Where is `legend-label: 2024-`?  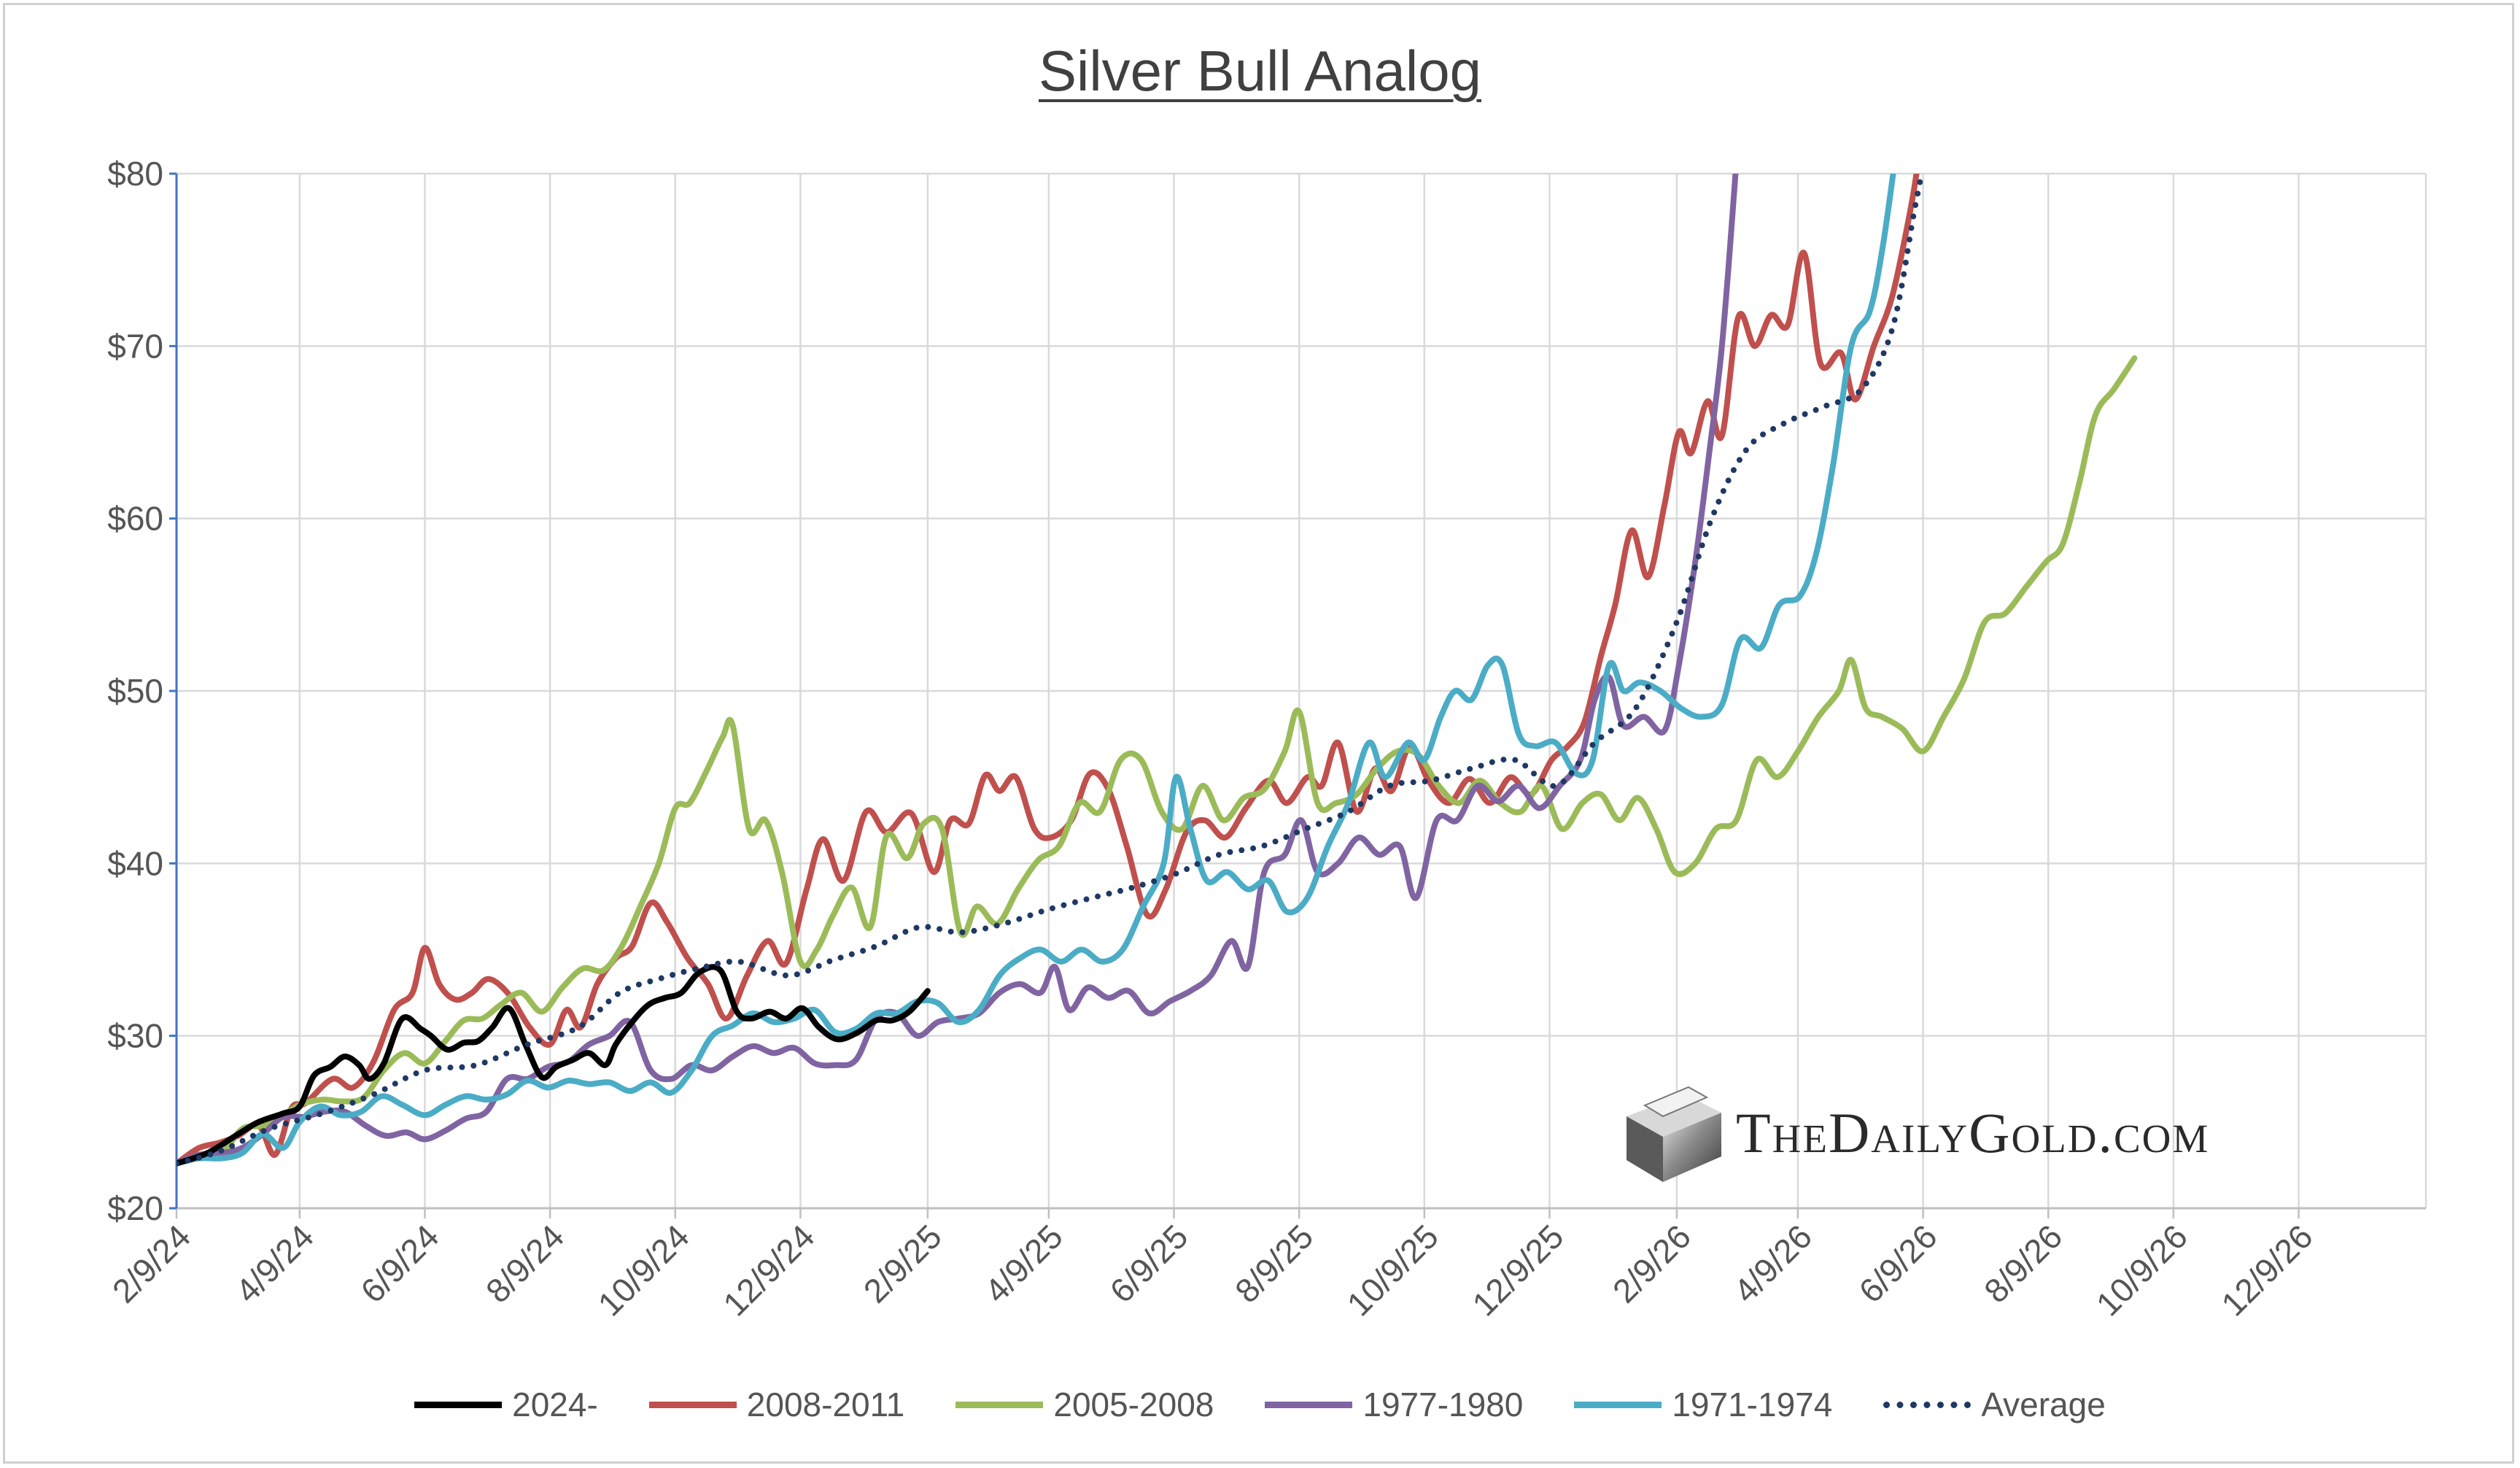 legend-label: 2024- is located at coordinates (555, 1404).